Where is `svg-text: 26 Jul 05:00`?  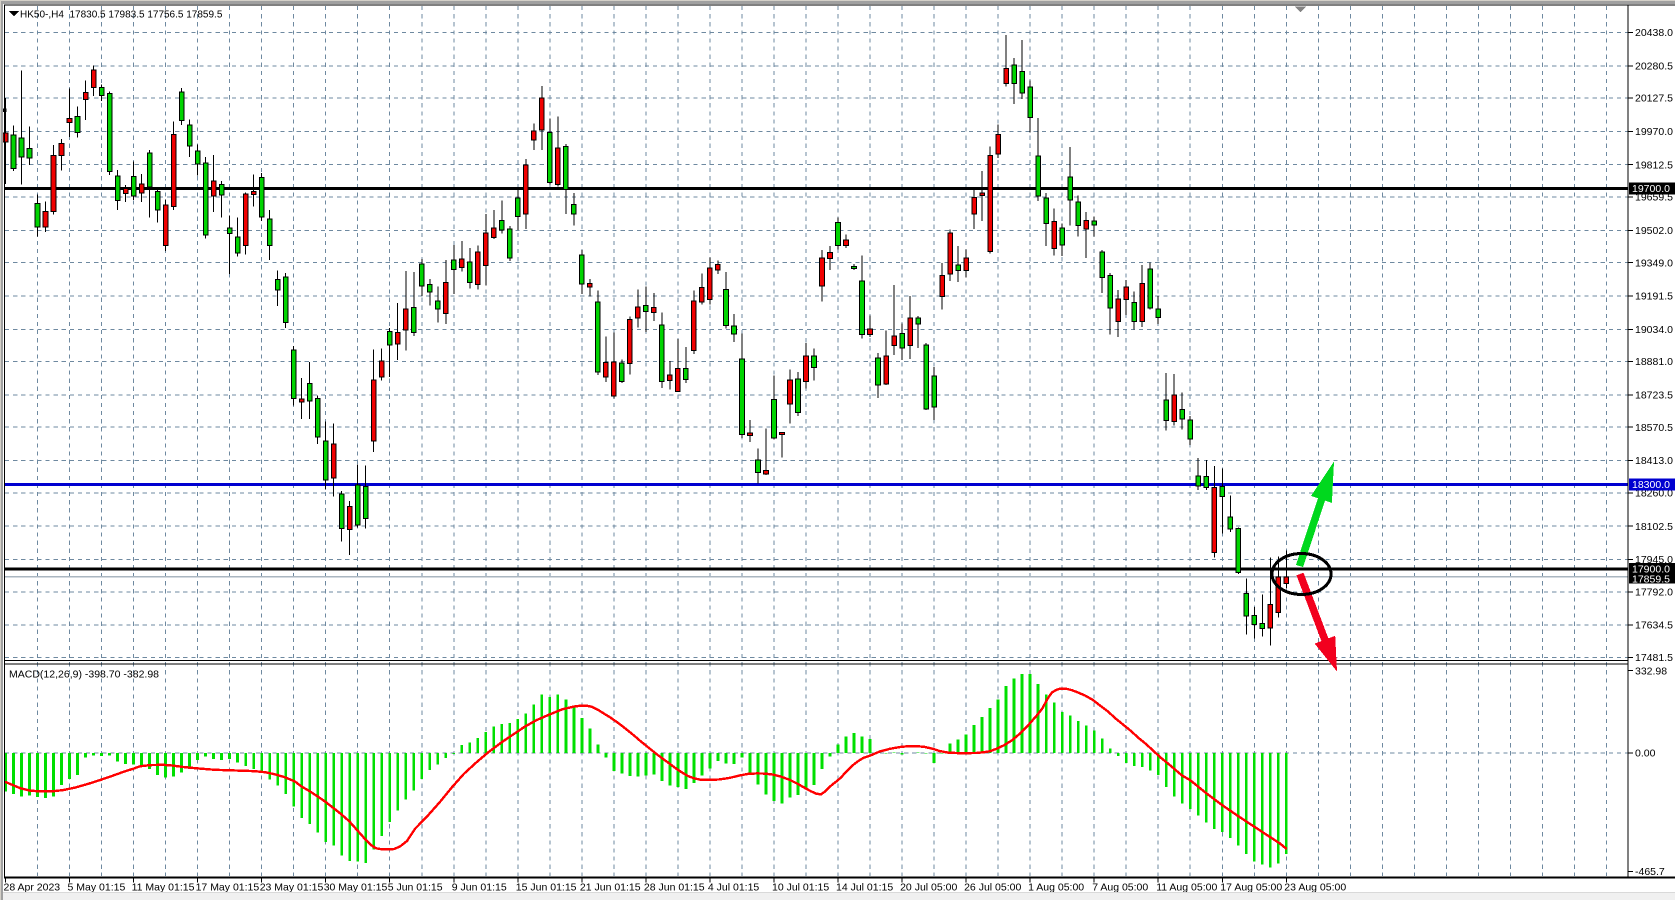
svg-text: 26 Jul 05:00 is located at coordinates (992, 888).